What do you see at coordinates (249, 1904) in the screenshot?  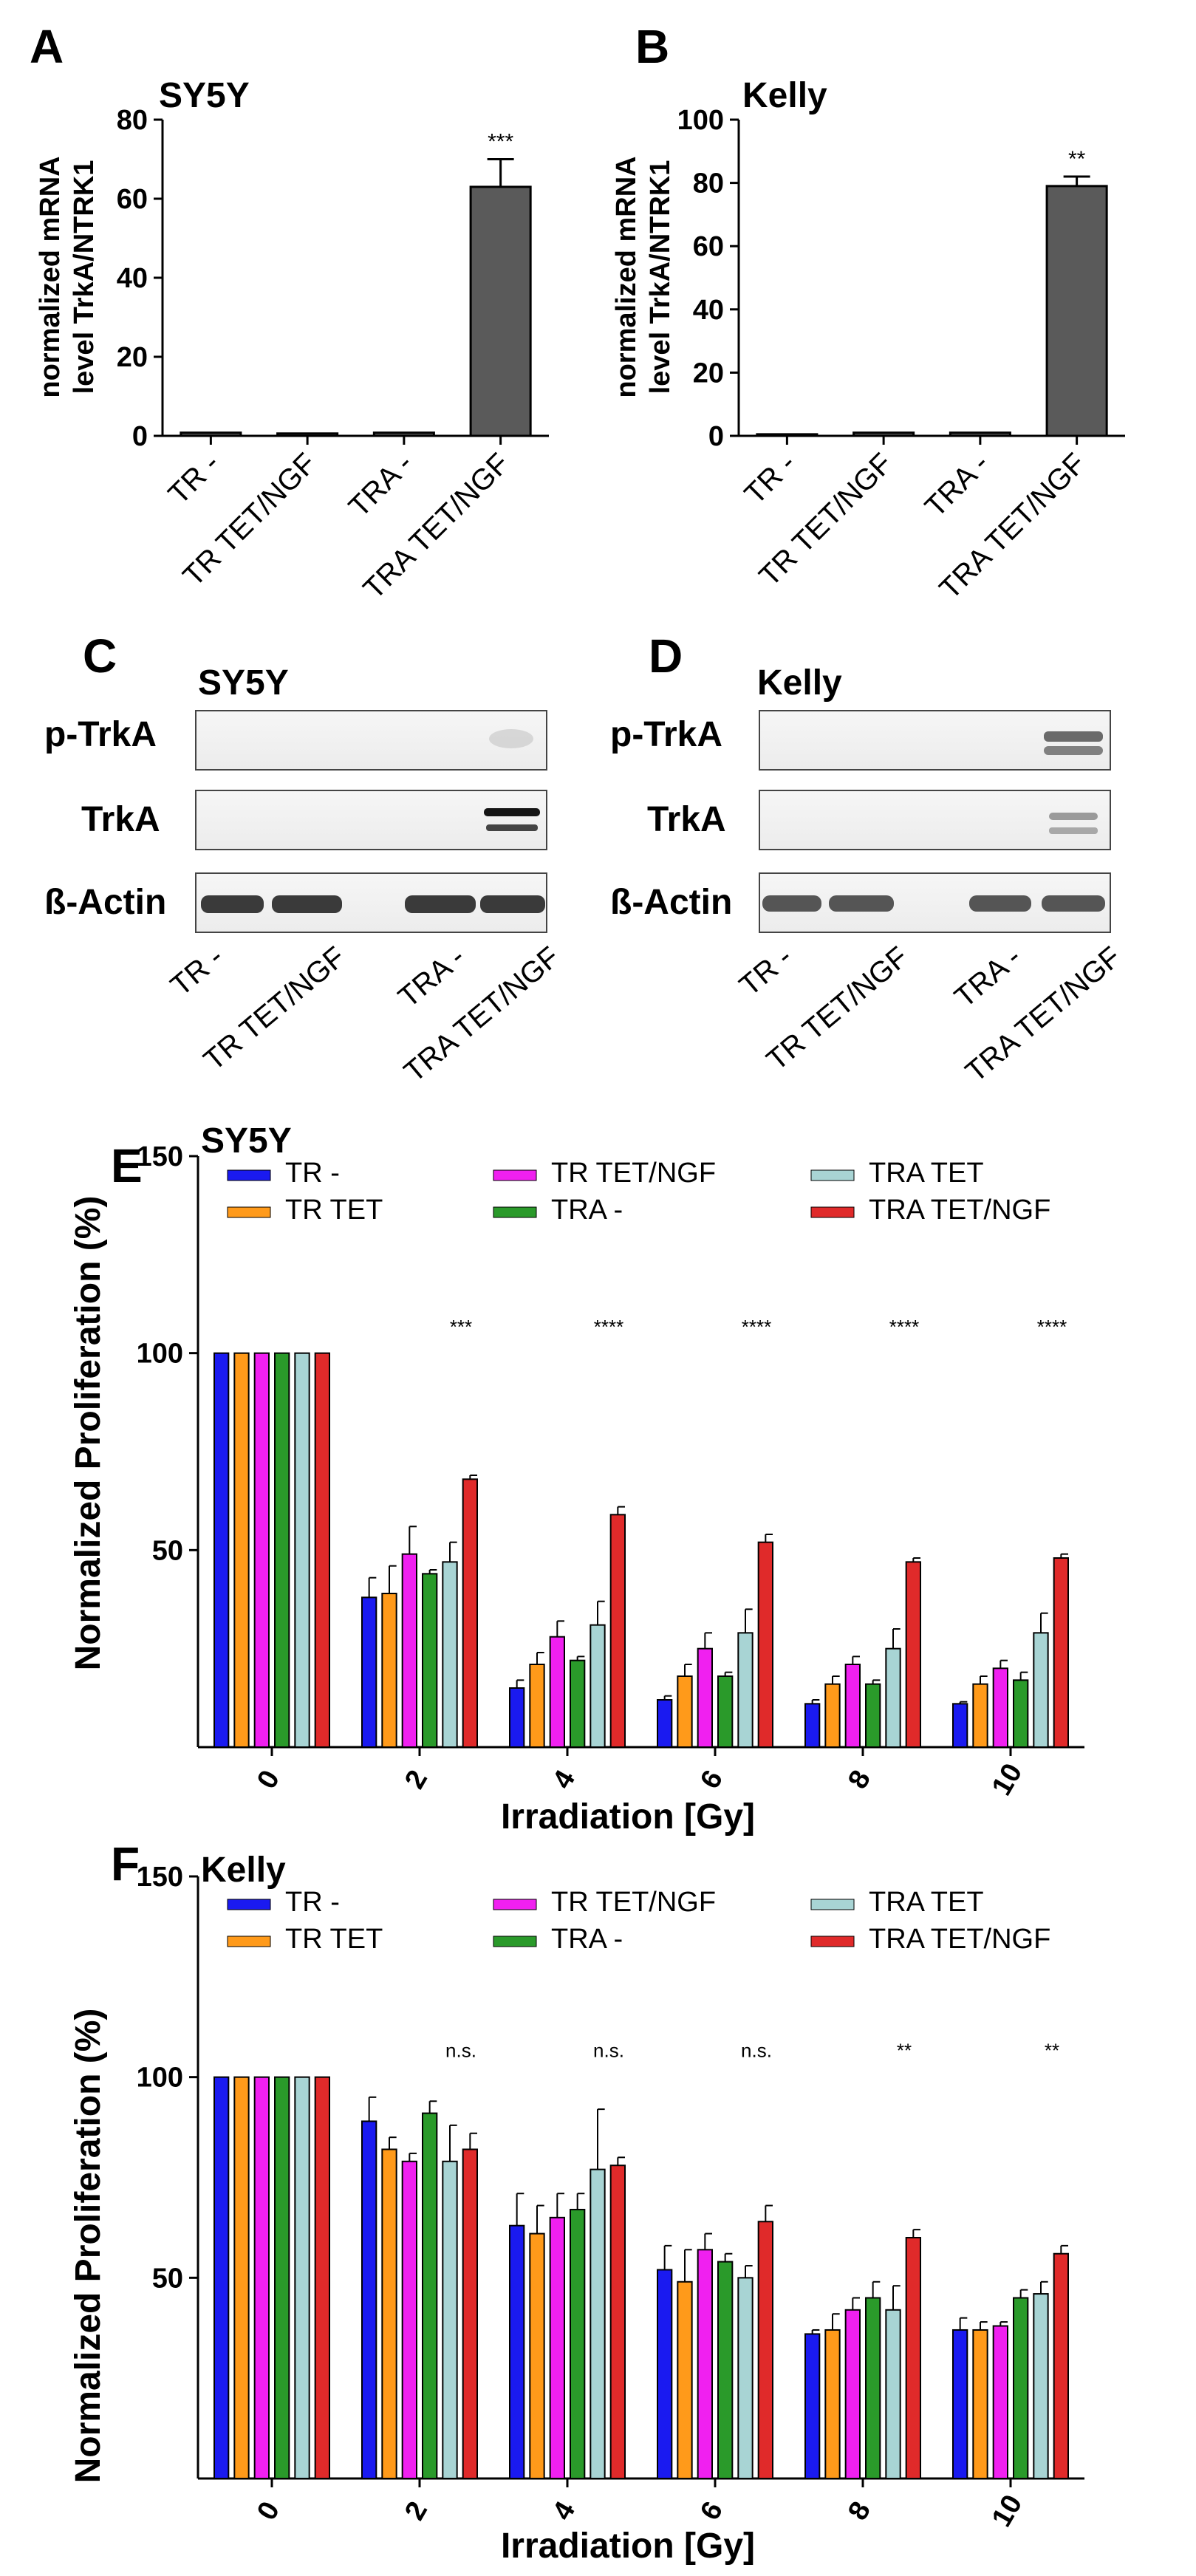 I see `chart-f-legend-swatch-tr` at bounding box center [249, 1904].